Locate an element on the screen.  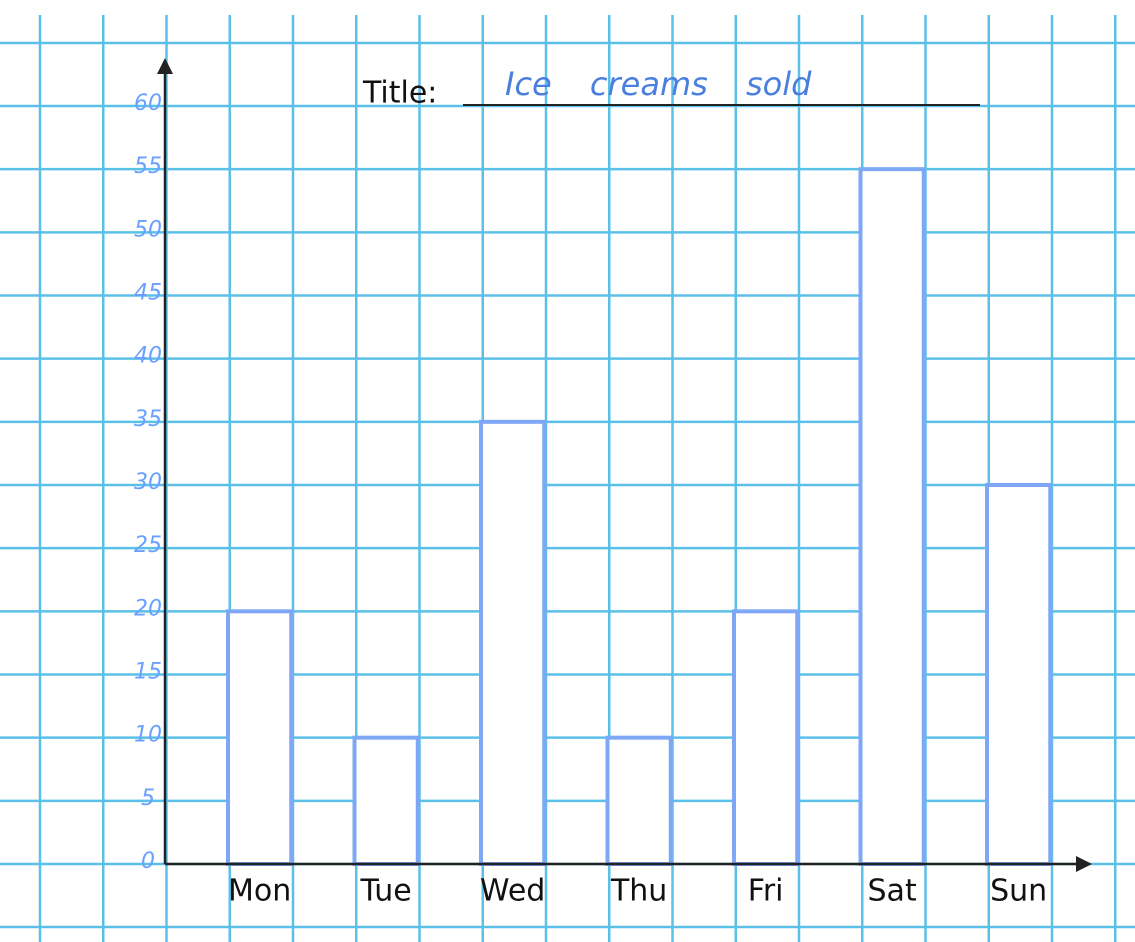
y-tick-label: 20 is located at coordinates (148, 608).